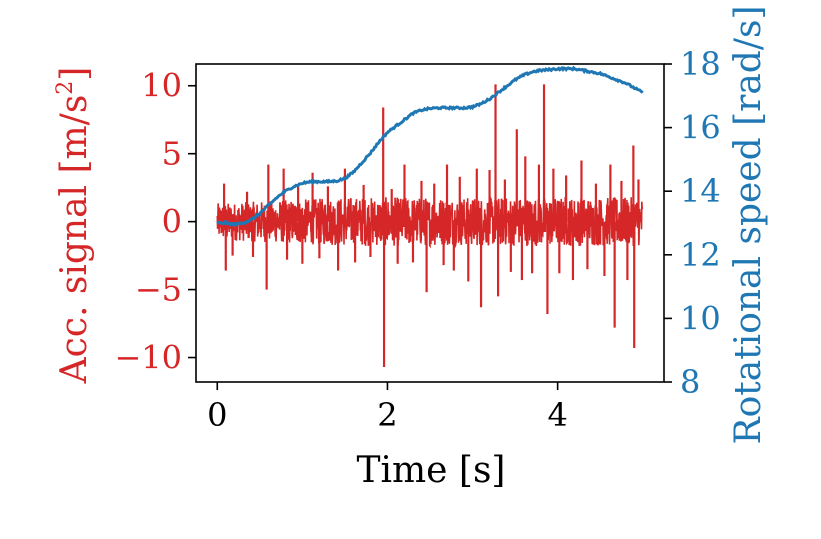 This screenshot has width=821, height=539. What do you see at coordinates (217, 415) in the screenshot?
I see `x-tick-label: 0` at bounding box center [217, 415].